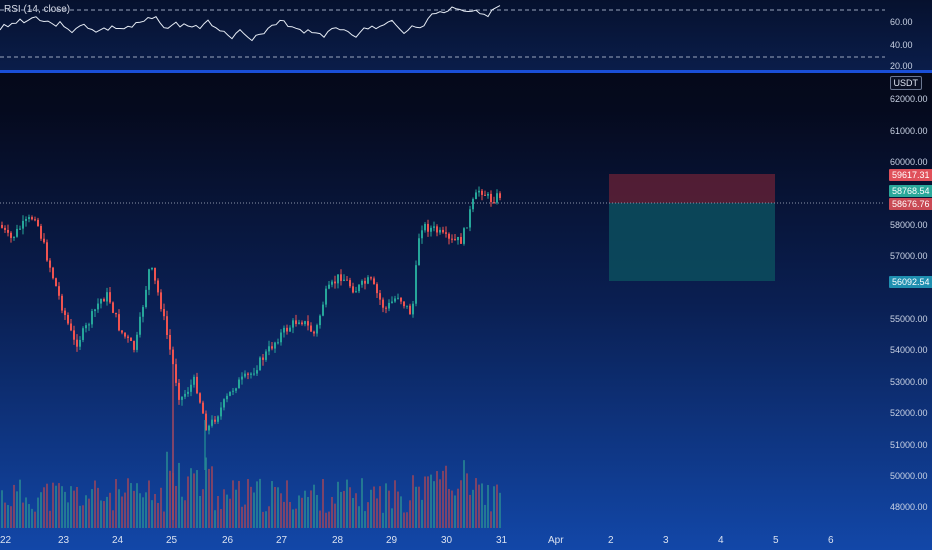 This screenshot has width=932, height=550. Describe the element at coordinates (6, 540) in the screenshot. I see `date-axis-label: 22` at that location.